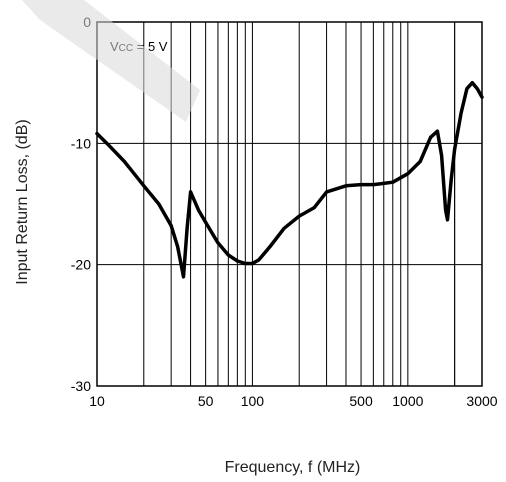 This screenshot has height=482, width=506. What do you see at coordinates (253, 401) in the screenshot?
I see `x-tick-label: 100` at bounding box center [253, 401].